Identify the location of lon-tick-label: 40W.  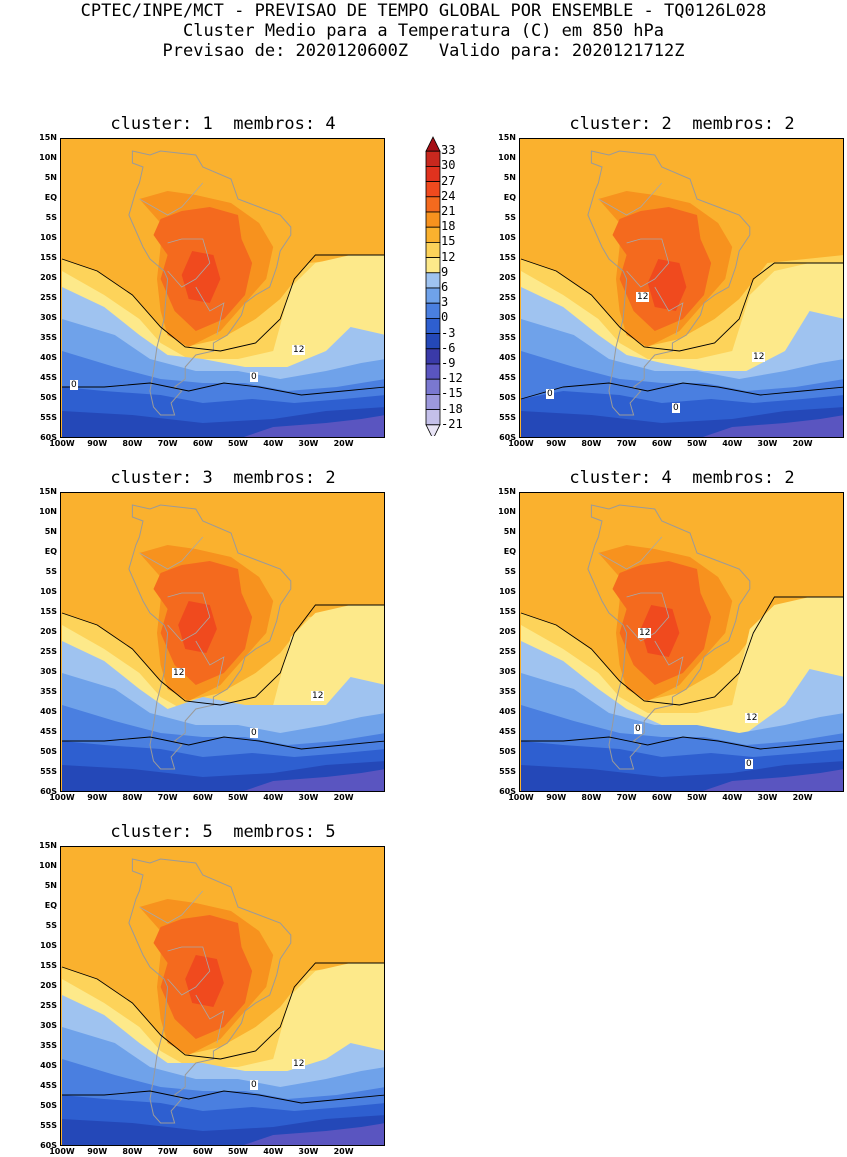
(732, 443).